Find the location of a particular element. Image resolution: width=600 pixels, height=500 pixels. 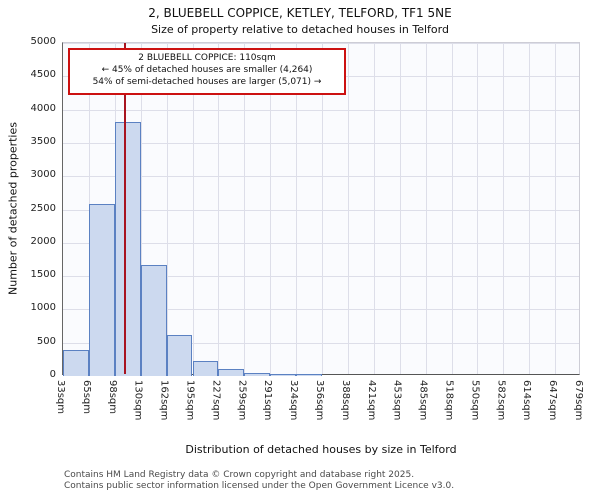

y-tick-label: 4500 is located at coordinates (43, 75).